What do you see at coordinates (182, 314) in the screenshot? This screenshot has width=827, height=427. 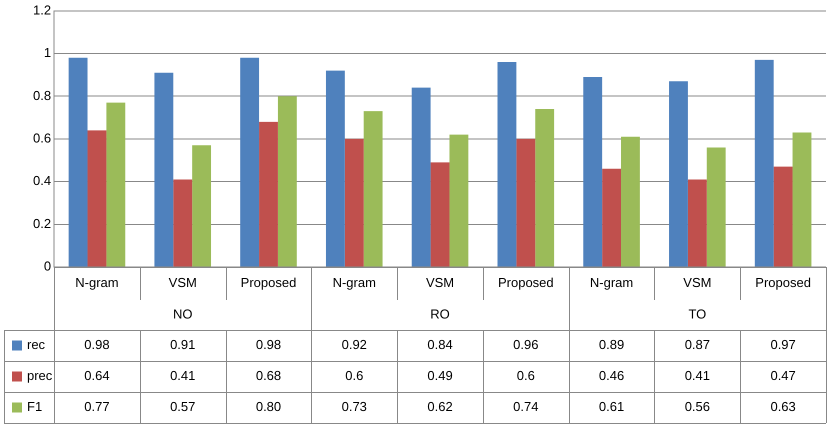 I see `text: NO` at bounding box center [182, 314].